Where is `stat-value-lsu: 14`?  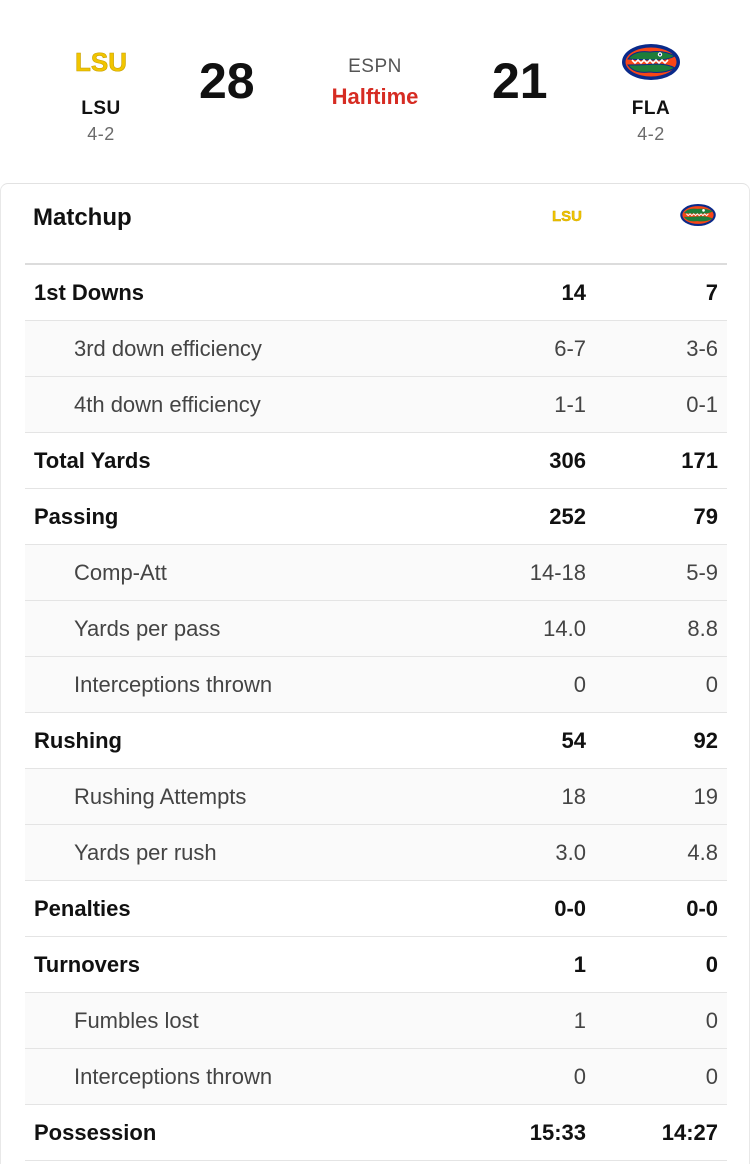
stat-value-lsu: 14 is located at coordinates (573, 292).